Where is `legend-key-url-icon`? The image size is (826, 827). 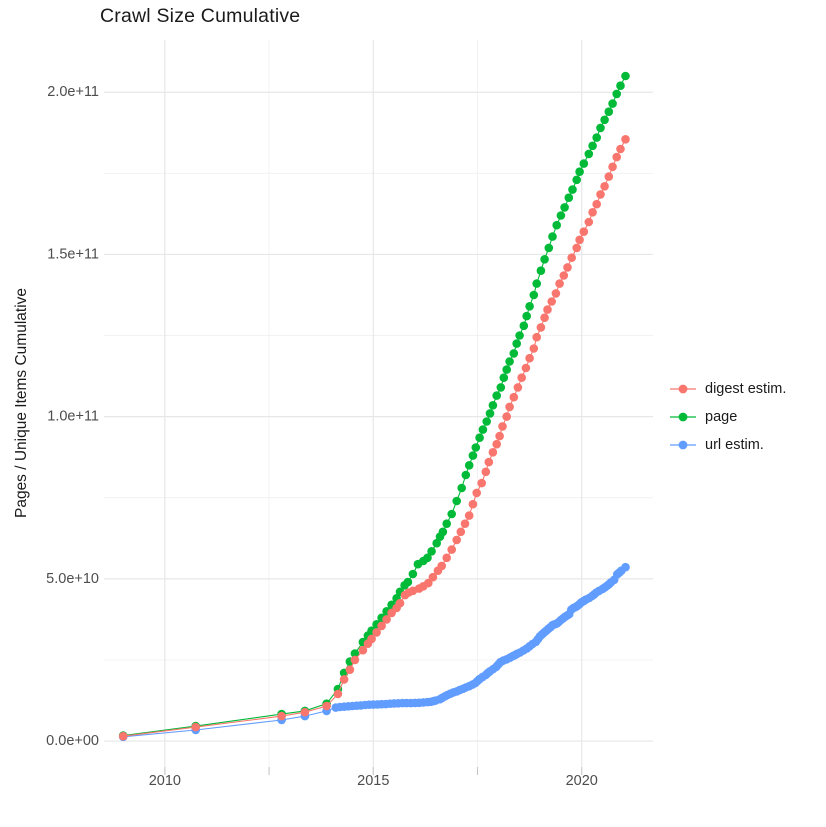
legend-key-url-icon is located at coordinates (683, 444).